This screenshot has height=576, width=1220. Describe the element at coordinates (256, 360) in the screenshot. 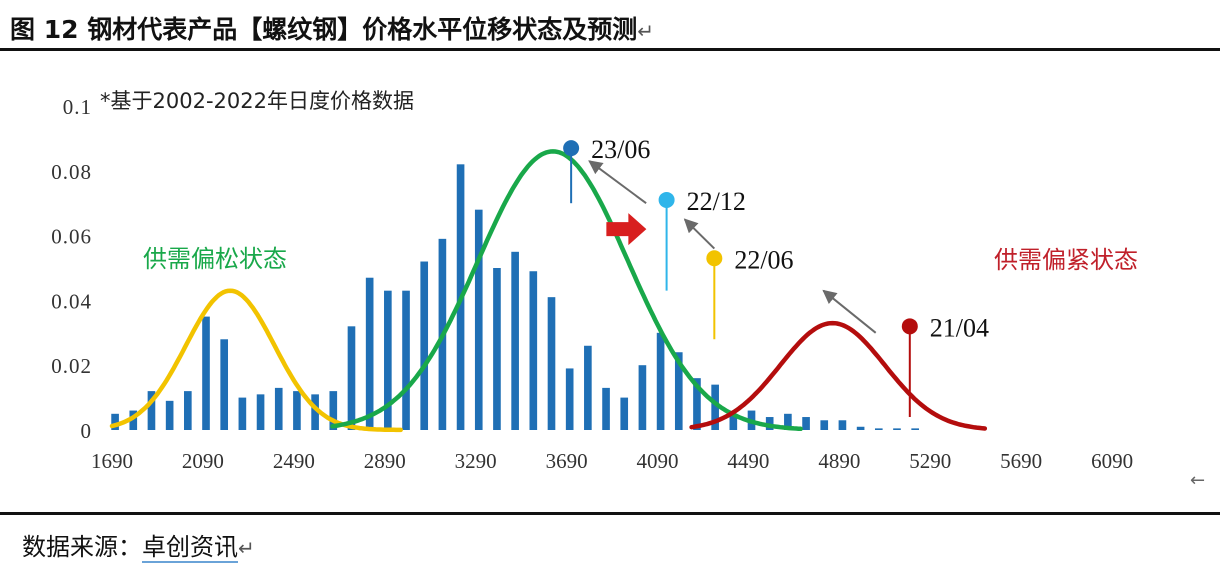

I see `loose-distribution-curve` at that location.